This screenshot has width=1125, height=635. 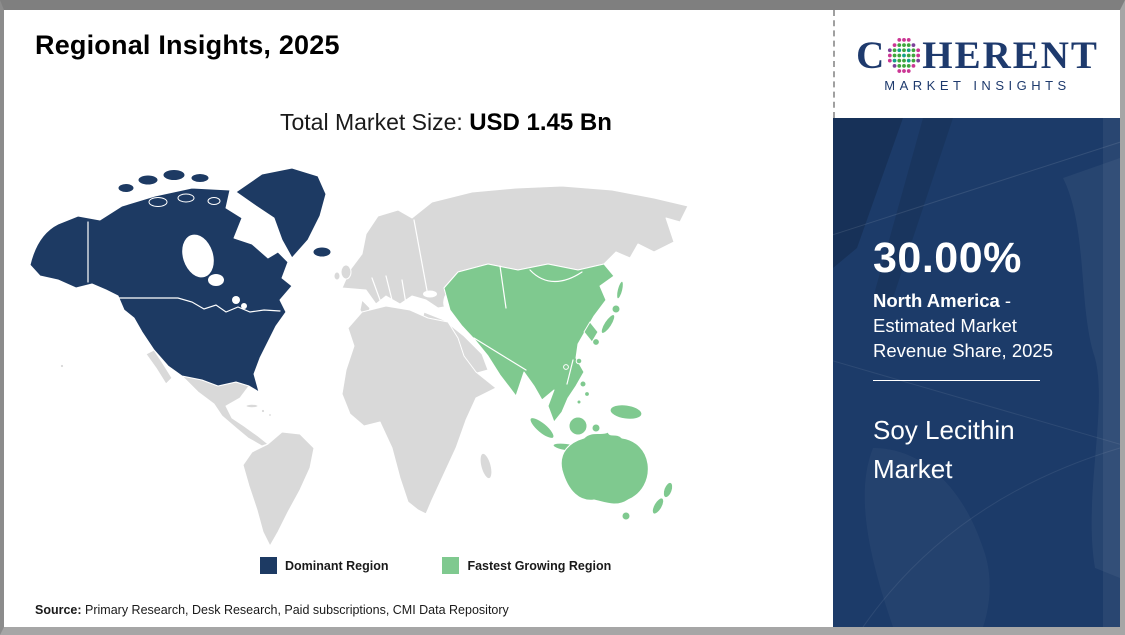 I want to click on market-share-desc-text: - Estimated Market Revenue Share, 2025, so click(x=963, y=326).